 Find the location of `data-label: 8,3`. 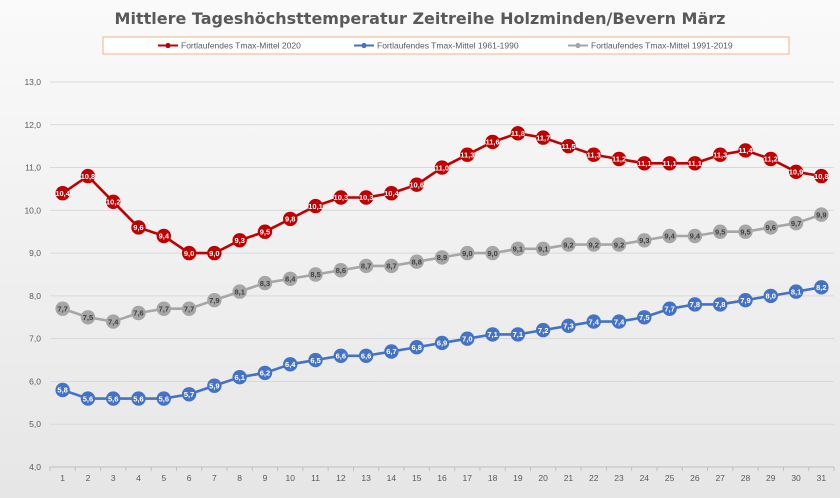

data-label: 8,3 is located at coordinates (265, 283).